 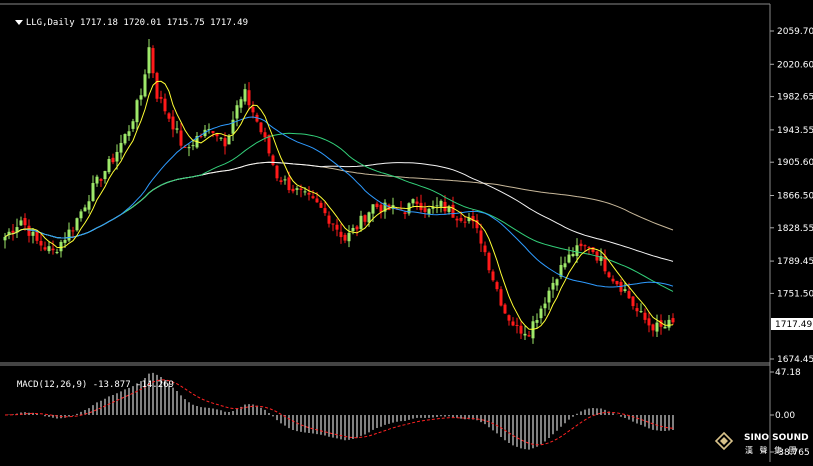 I want to click on macd-tick-label: 47.18, so click(x=788, y=373).